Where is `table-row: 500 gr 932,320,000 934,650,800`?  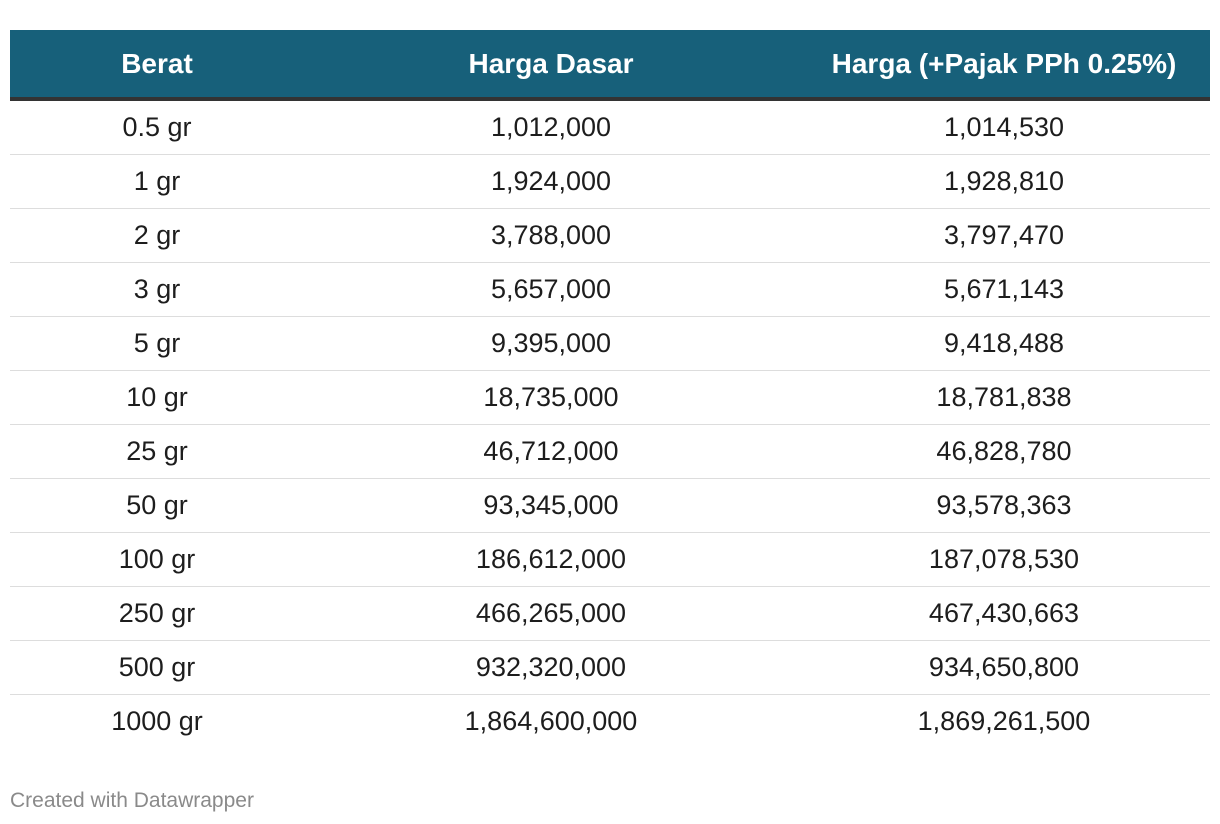
table-row: 500 gr 932,320,000 934,650,800 is located at coordinates (610, 667).